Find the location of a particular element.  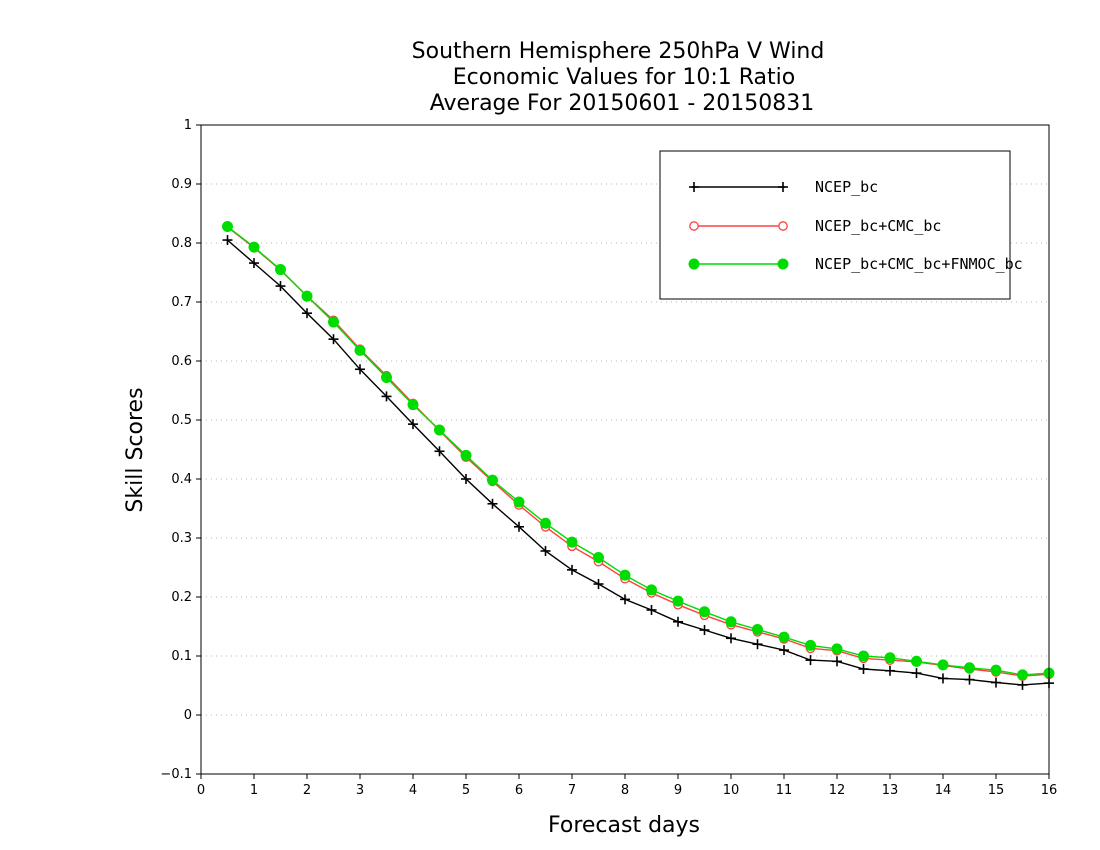

x-tick-label-1: 1 is located at coordinates (254, 790).